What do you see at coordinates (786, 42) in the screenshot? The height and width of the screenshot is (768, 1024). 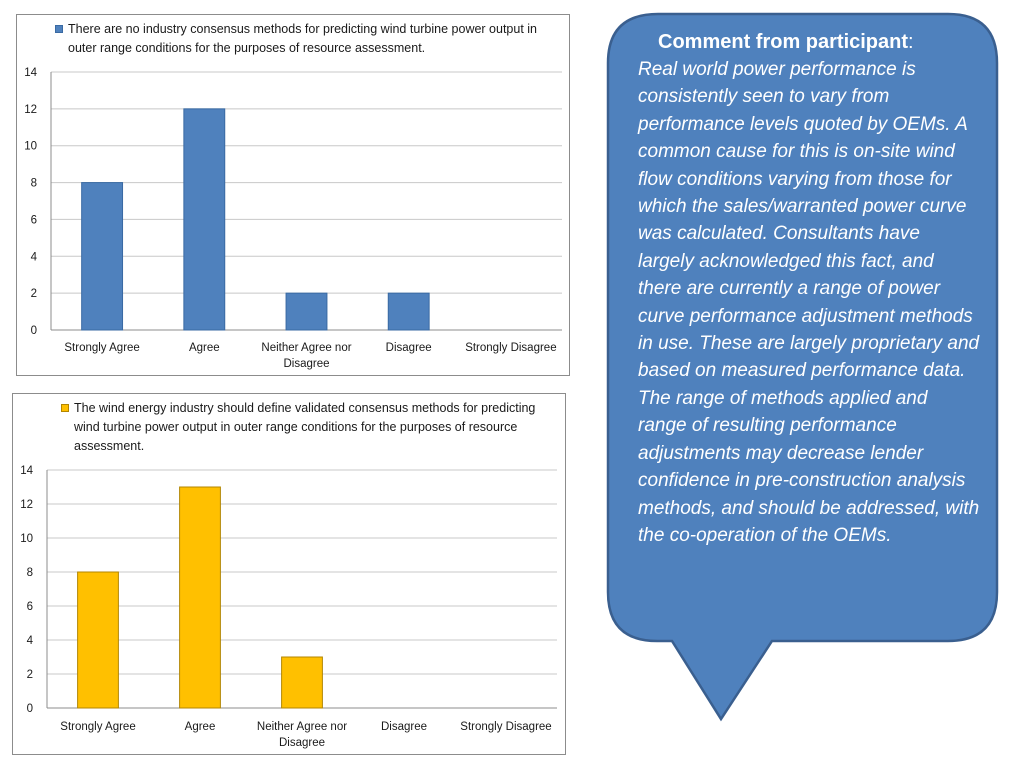 I see `comment-heading: Comment from participant:` at bounding box center [786, 42].